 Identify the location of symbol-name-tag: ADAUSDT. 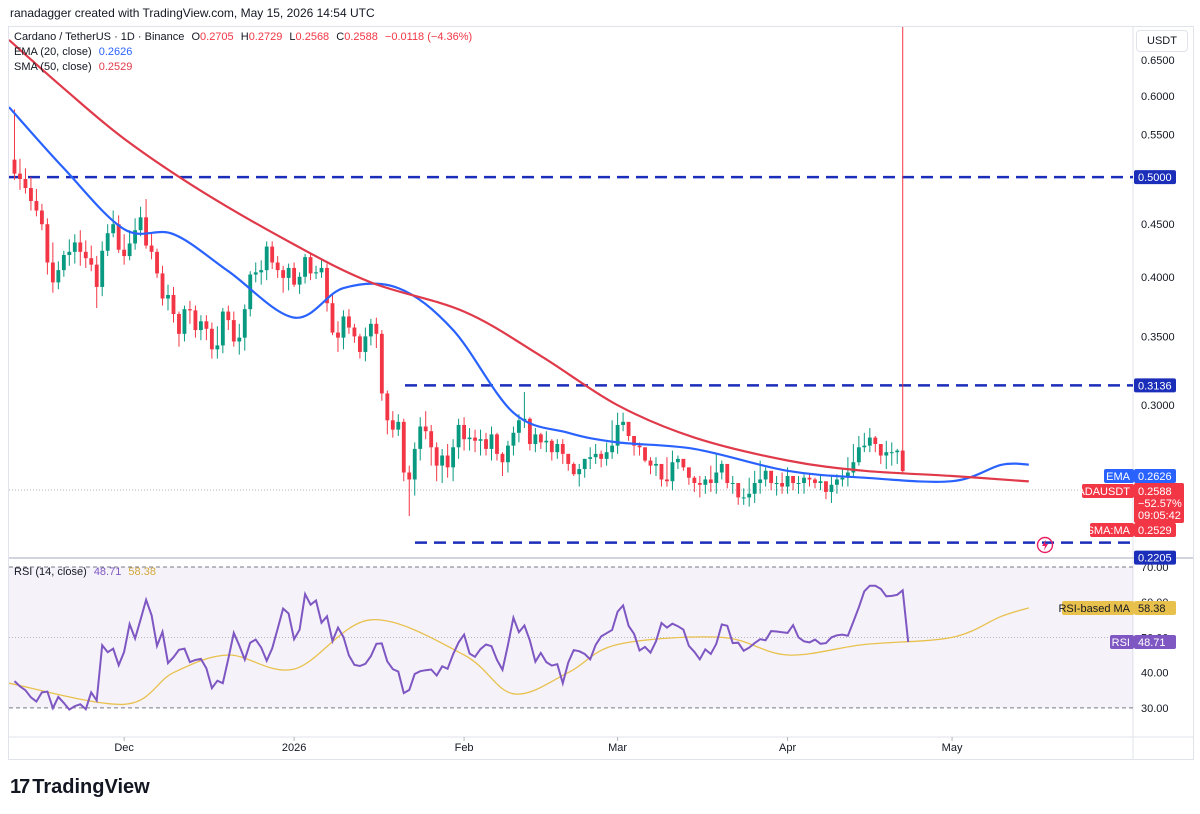
(1105, 491).